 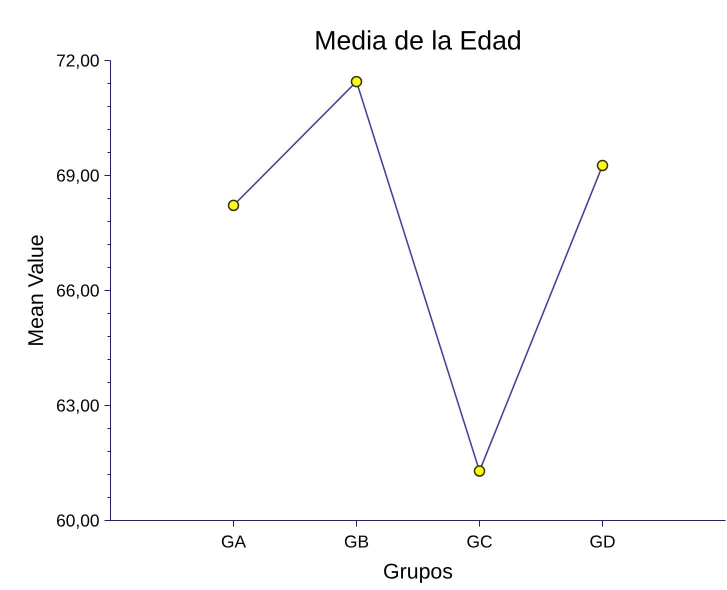 I want to click on y-tick-label: 69,00, so click(x=78, y=176).